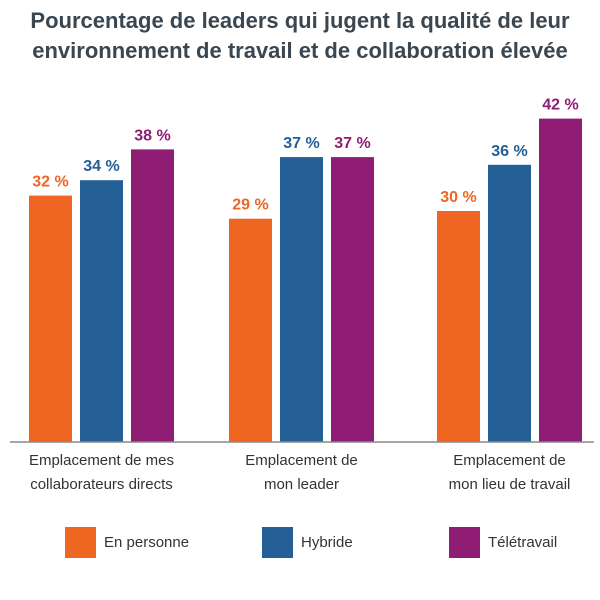 This screenshot has width=600, height=600. I want to click on category-label-1-line-1: Emplacement de mes, so click(101, 460).